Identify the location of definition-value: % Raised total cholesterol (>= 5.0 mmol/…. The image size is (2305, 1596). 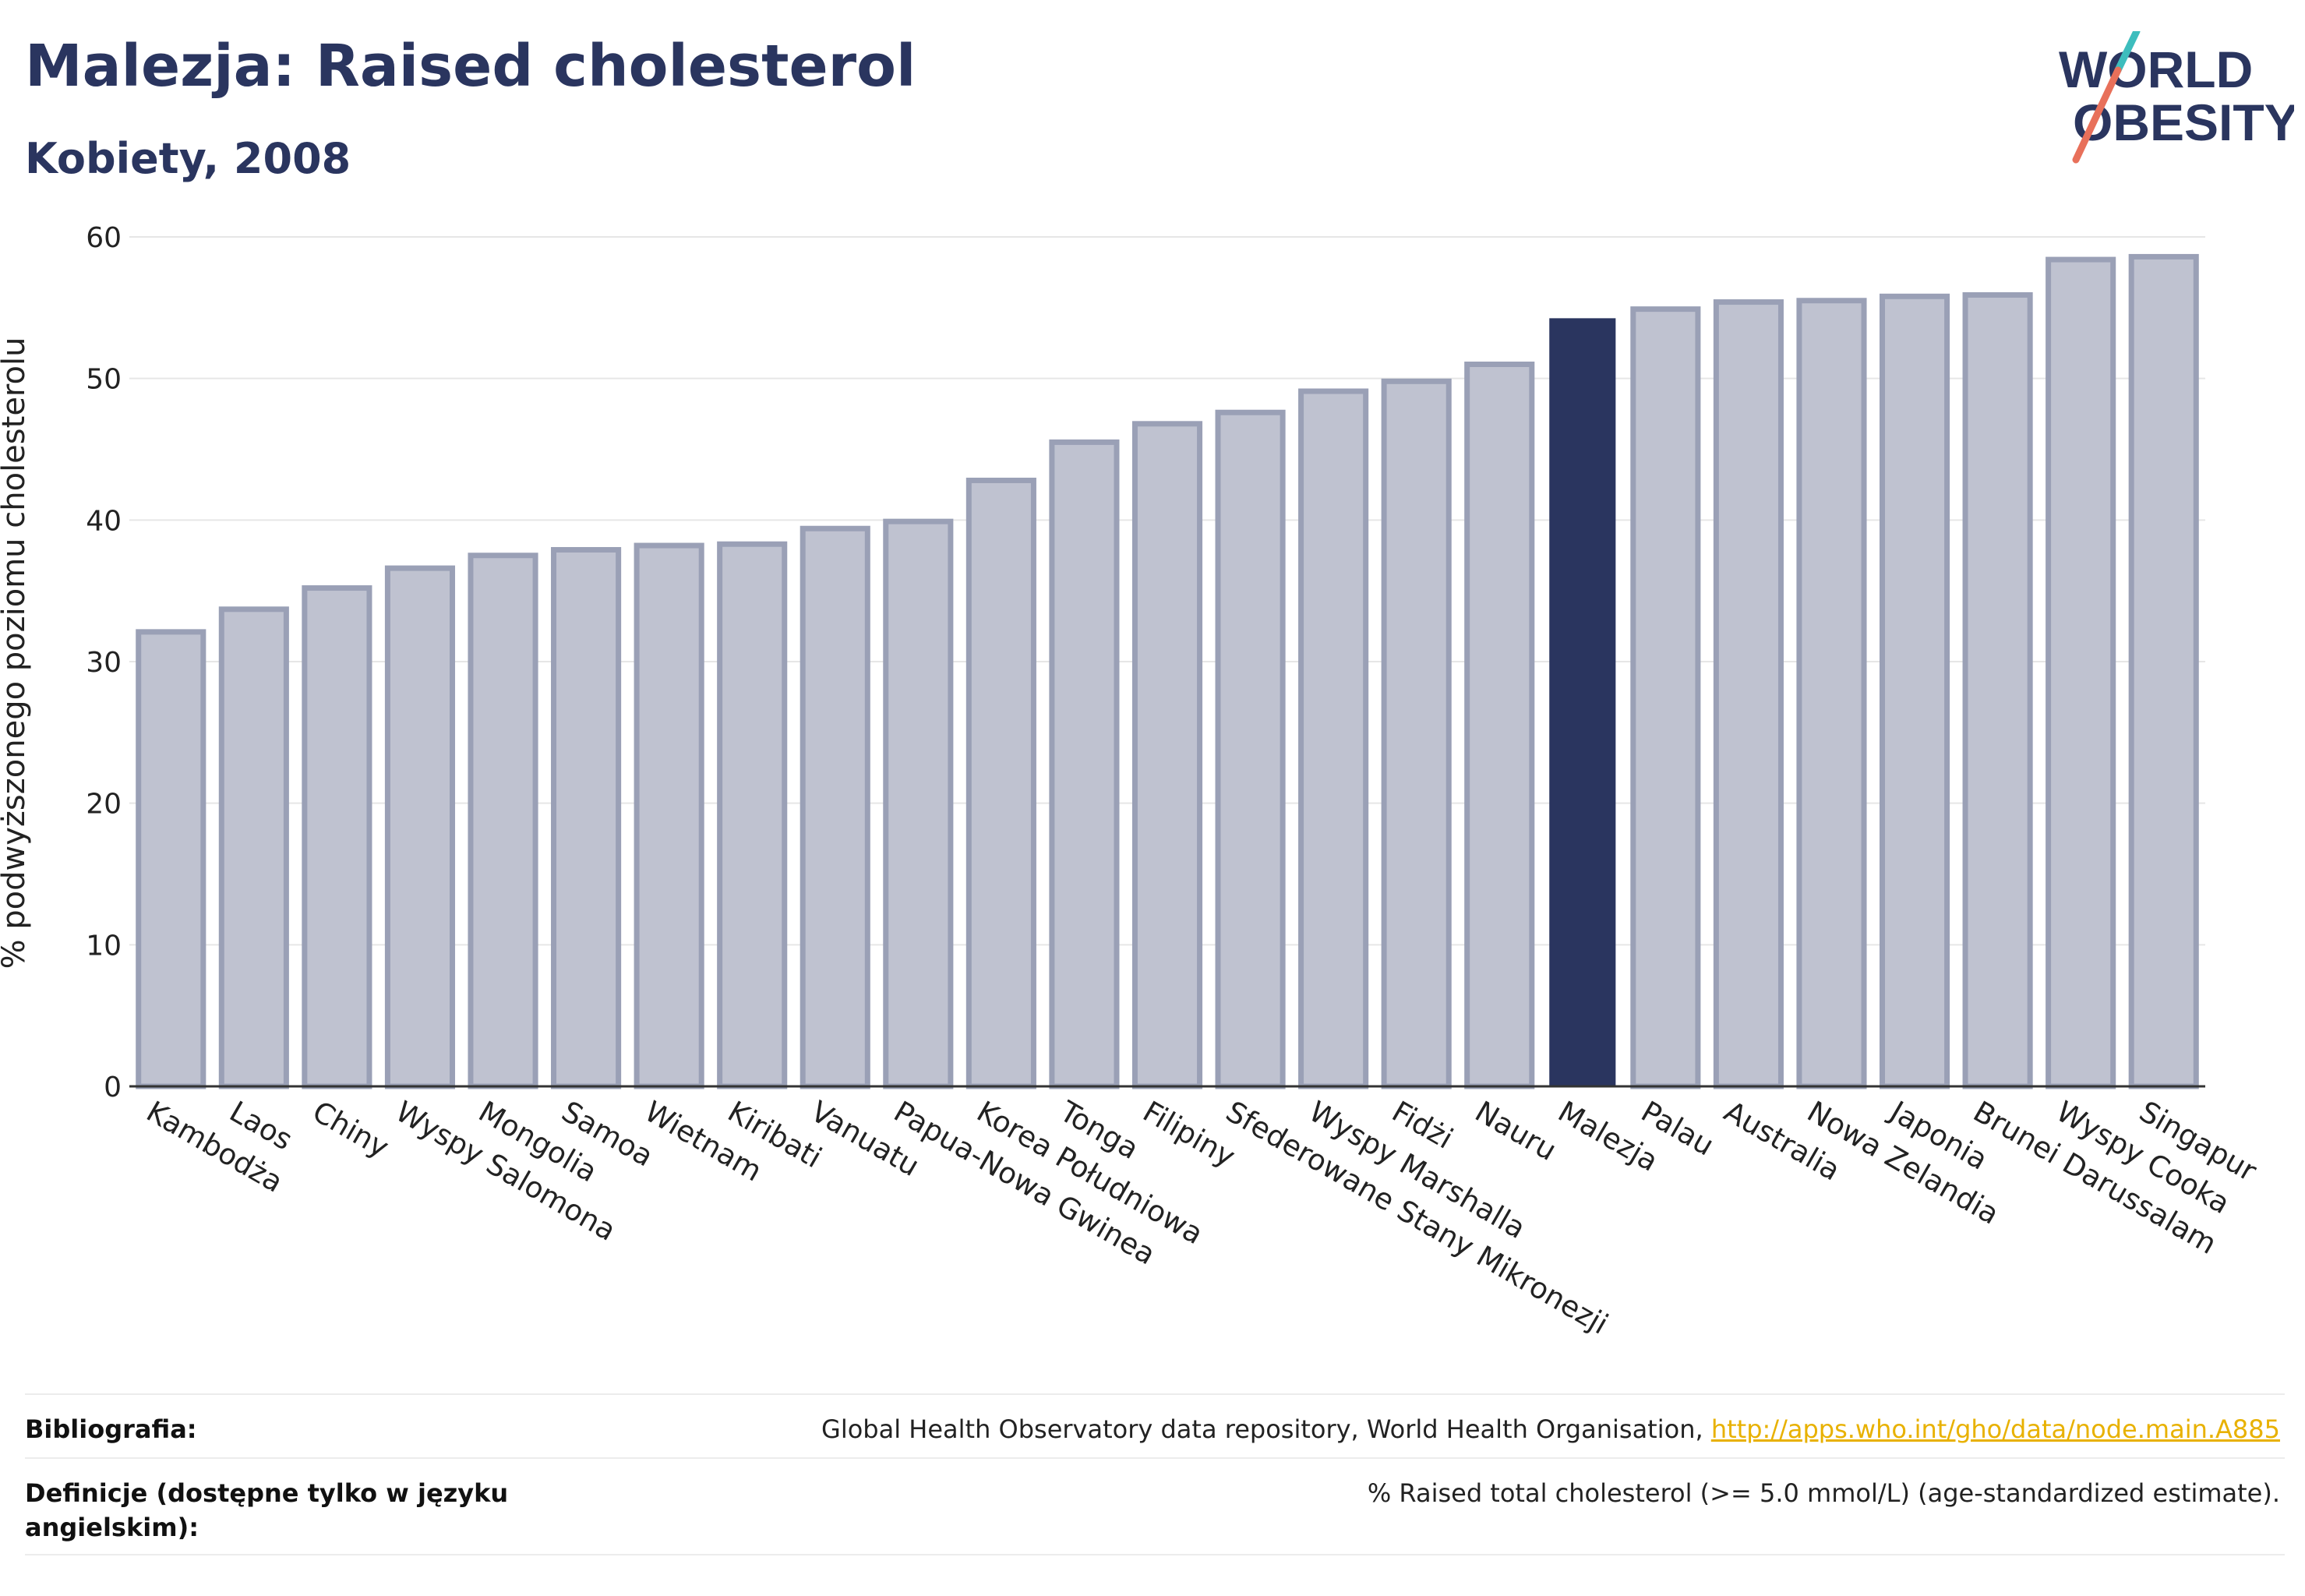
(1824, 1493).